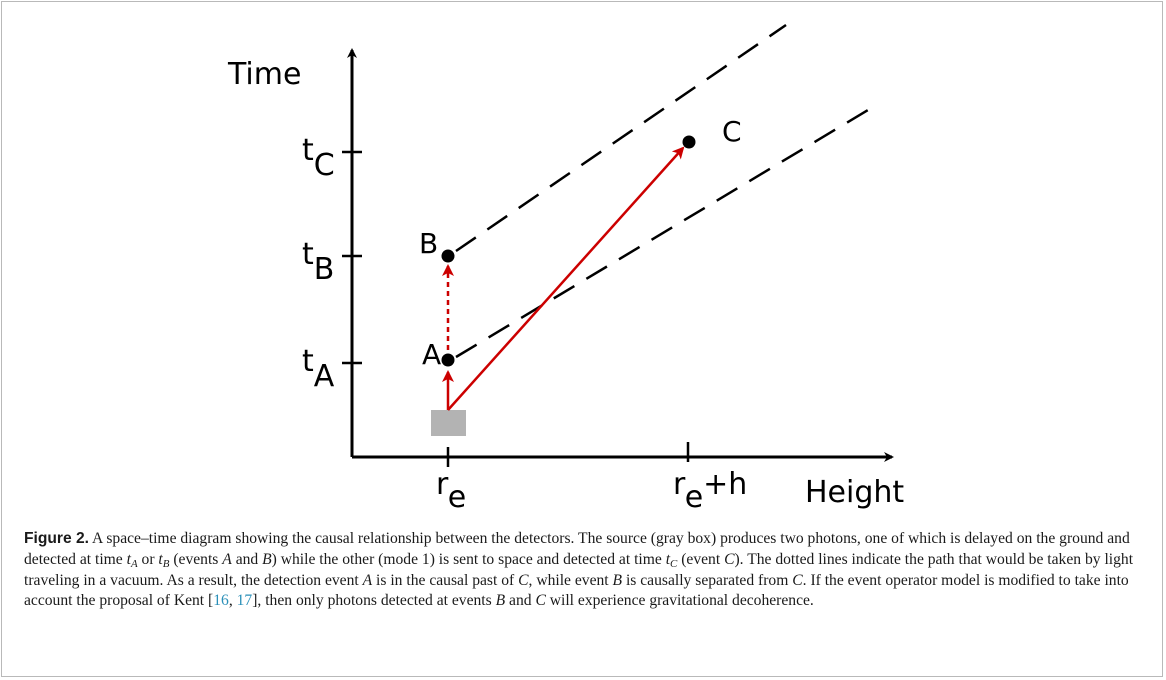 The width and height of the screenshot is (1166, 680). Describe the element at coordinates (448, 360) in the screenshot. I see `event-A-dot` at that location.